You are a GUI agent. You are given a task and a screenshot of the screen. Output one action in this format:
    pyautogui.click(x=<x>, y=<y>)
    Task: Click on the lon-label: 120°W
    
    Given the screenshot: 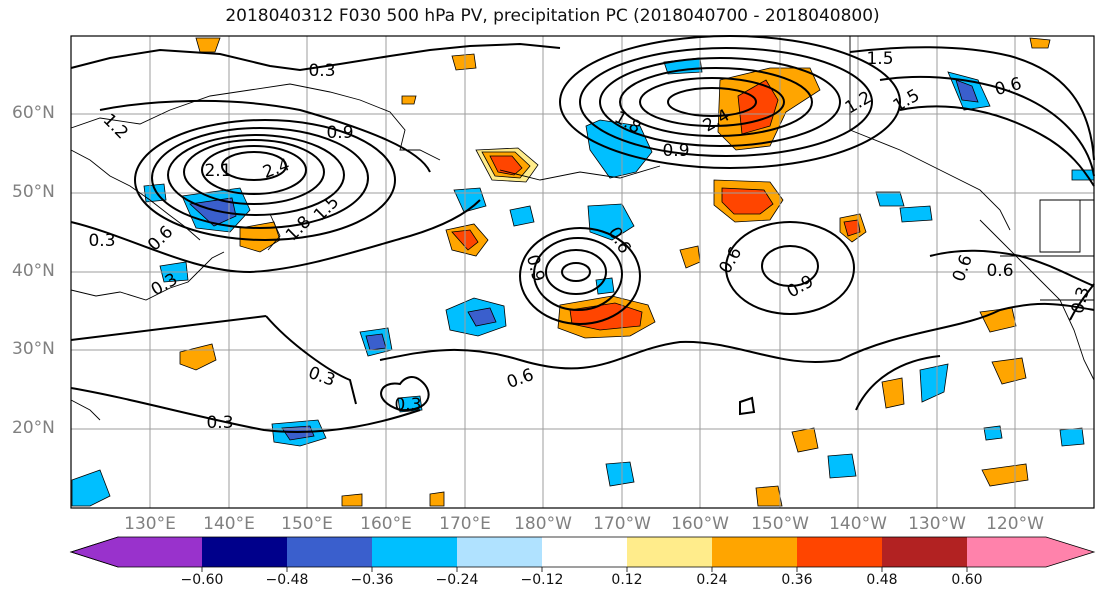 What is the action you would take?
    pyautogui.click(x=1015, y=524)
    